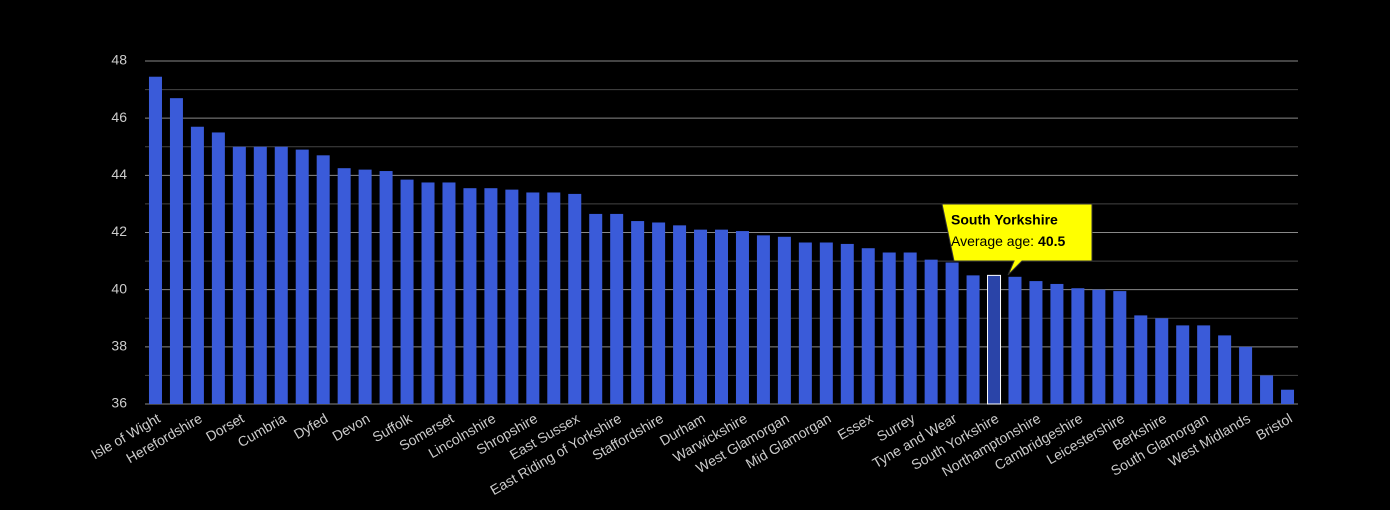 This screenshot has width=1390, height=510. Describe the element at coordinates (1004, 220) in the screenshot. I see `tooltip-title: South Yorkshire` at that location.